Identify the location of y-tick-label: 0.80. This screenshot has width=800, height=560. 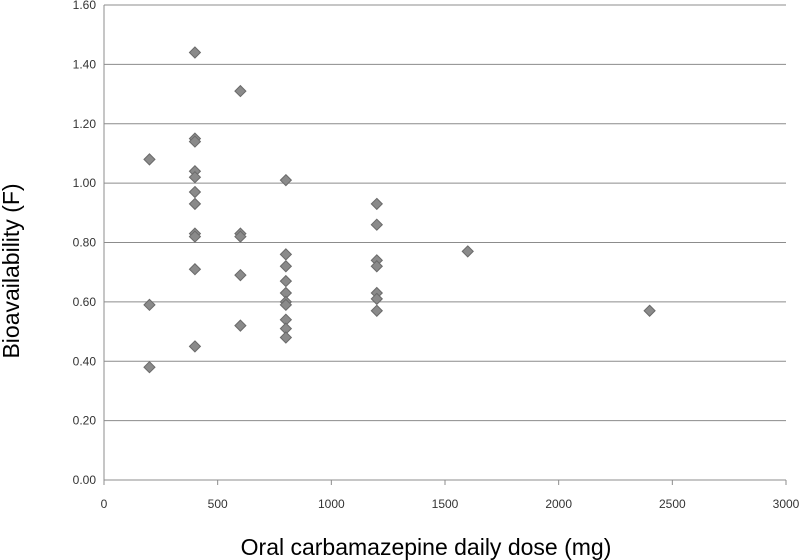
(85, 243).